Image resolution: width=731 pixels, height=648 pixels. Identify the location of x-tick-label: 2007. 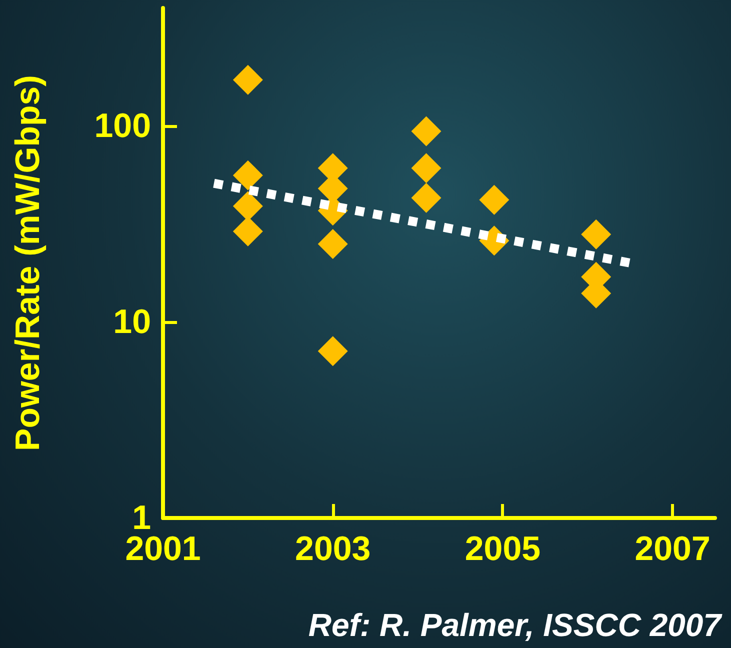
(672, 549).